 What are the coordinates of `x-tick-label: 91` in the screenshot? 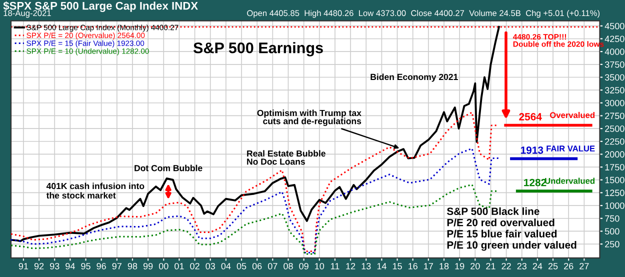 It's located at (23, 266).